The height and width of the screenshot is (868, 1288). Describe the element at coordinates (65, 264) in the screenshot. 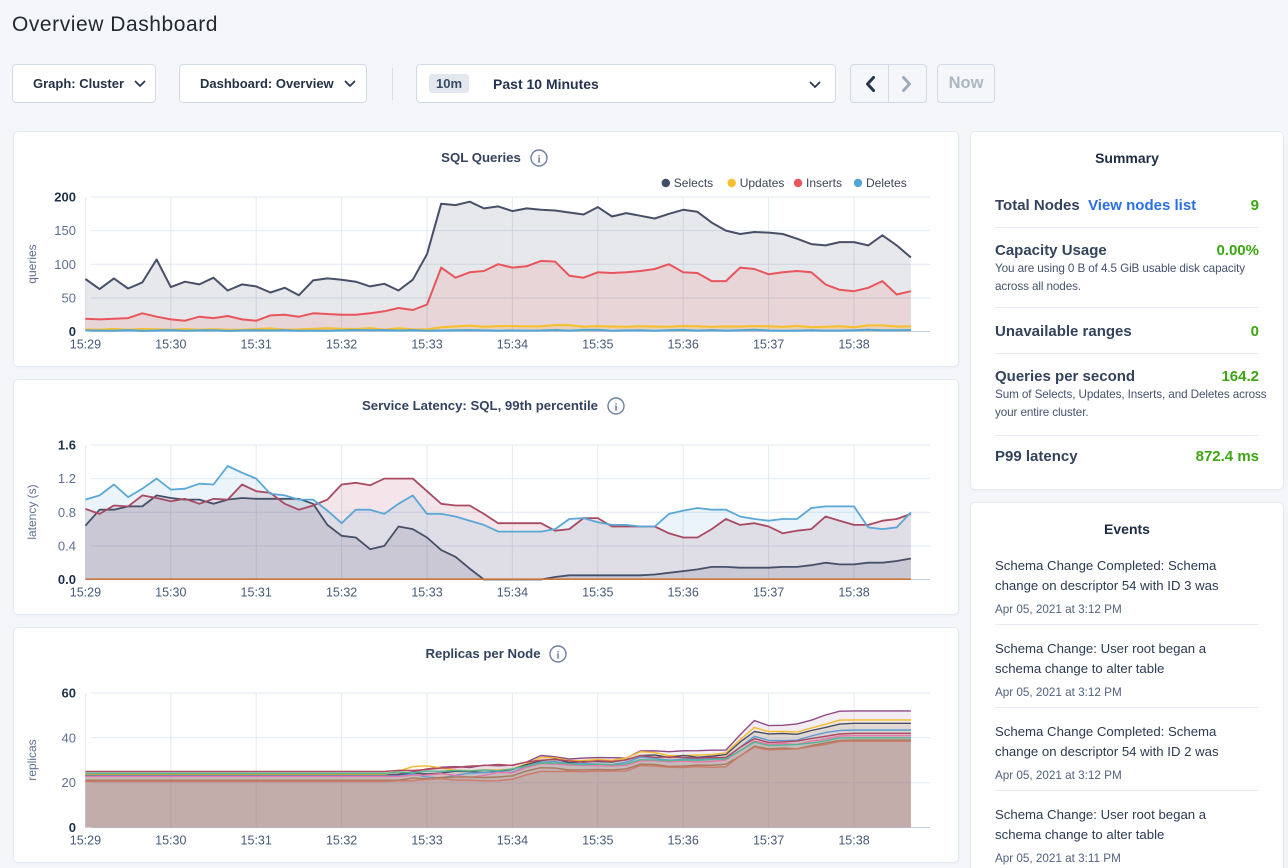

I see `svg-text: 100` at that location.